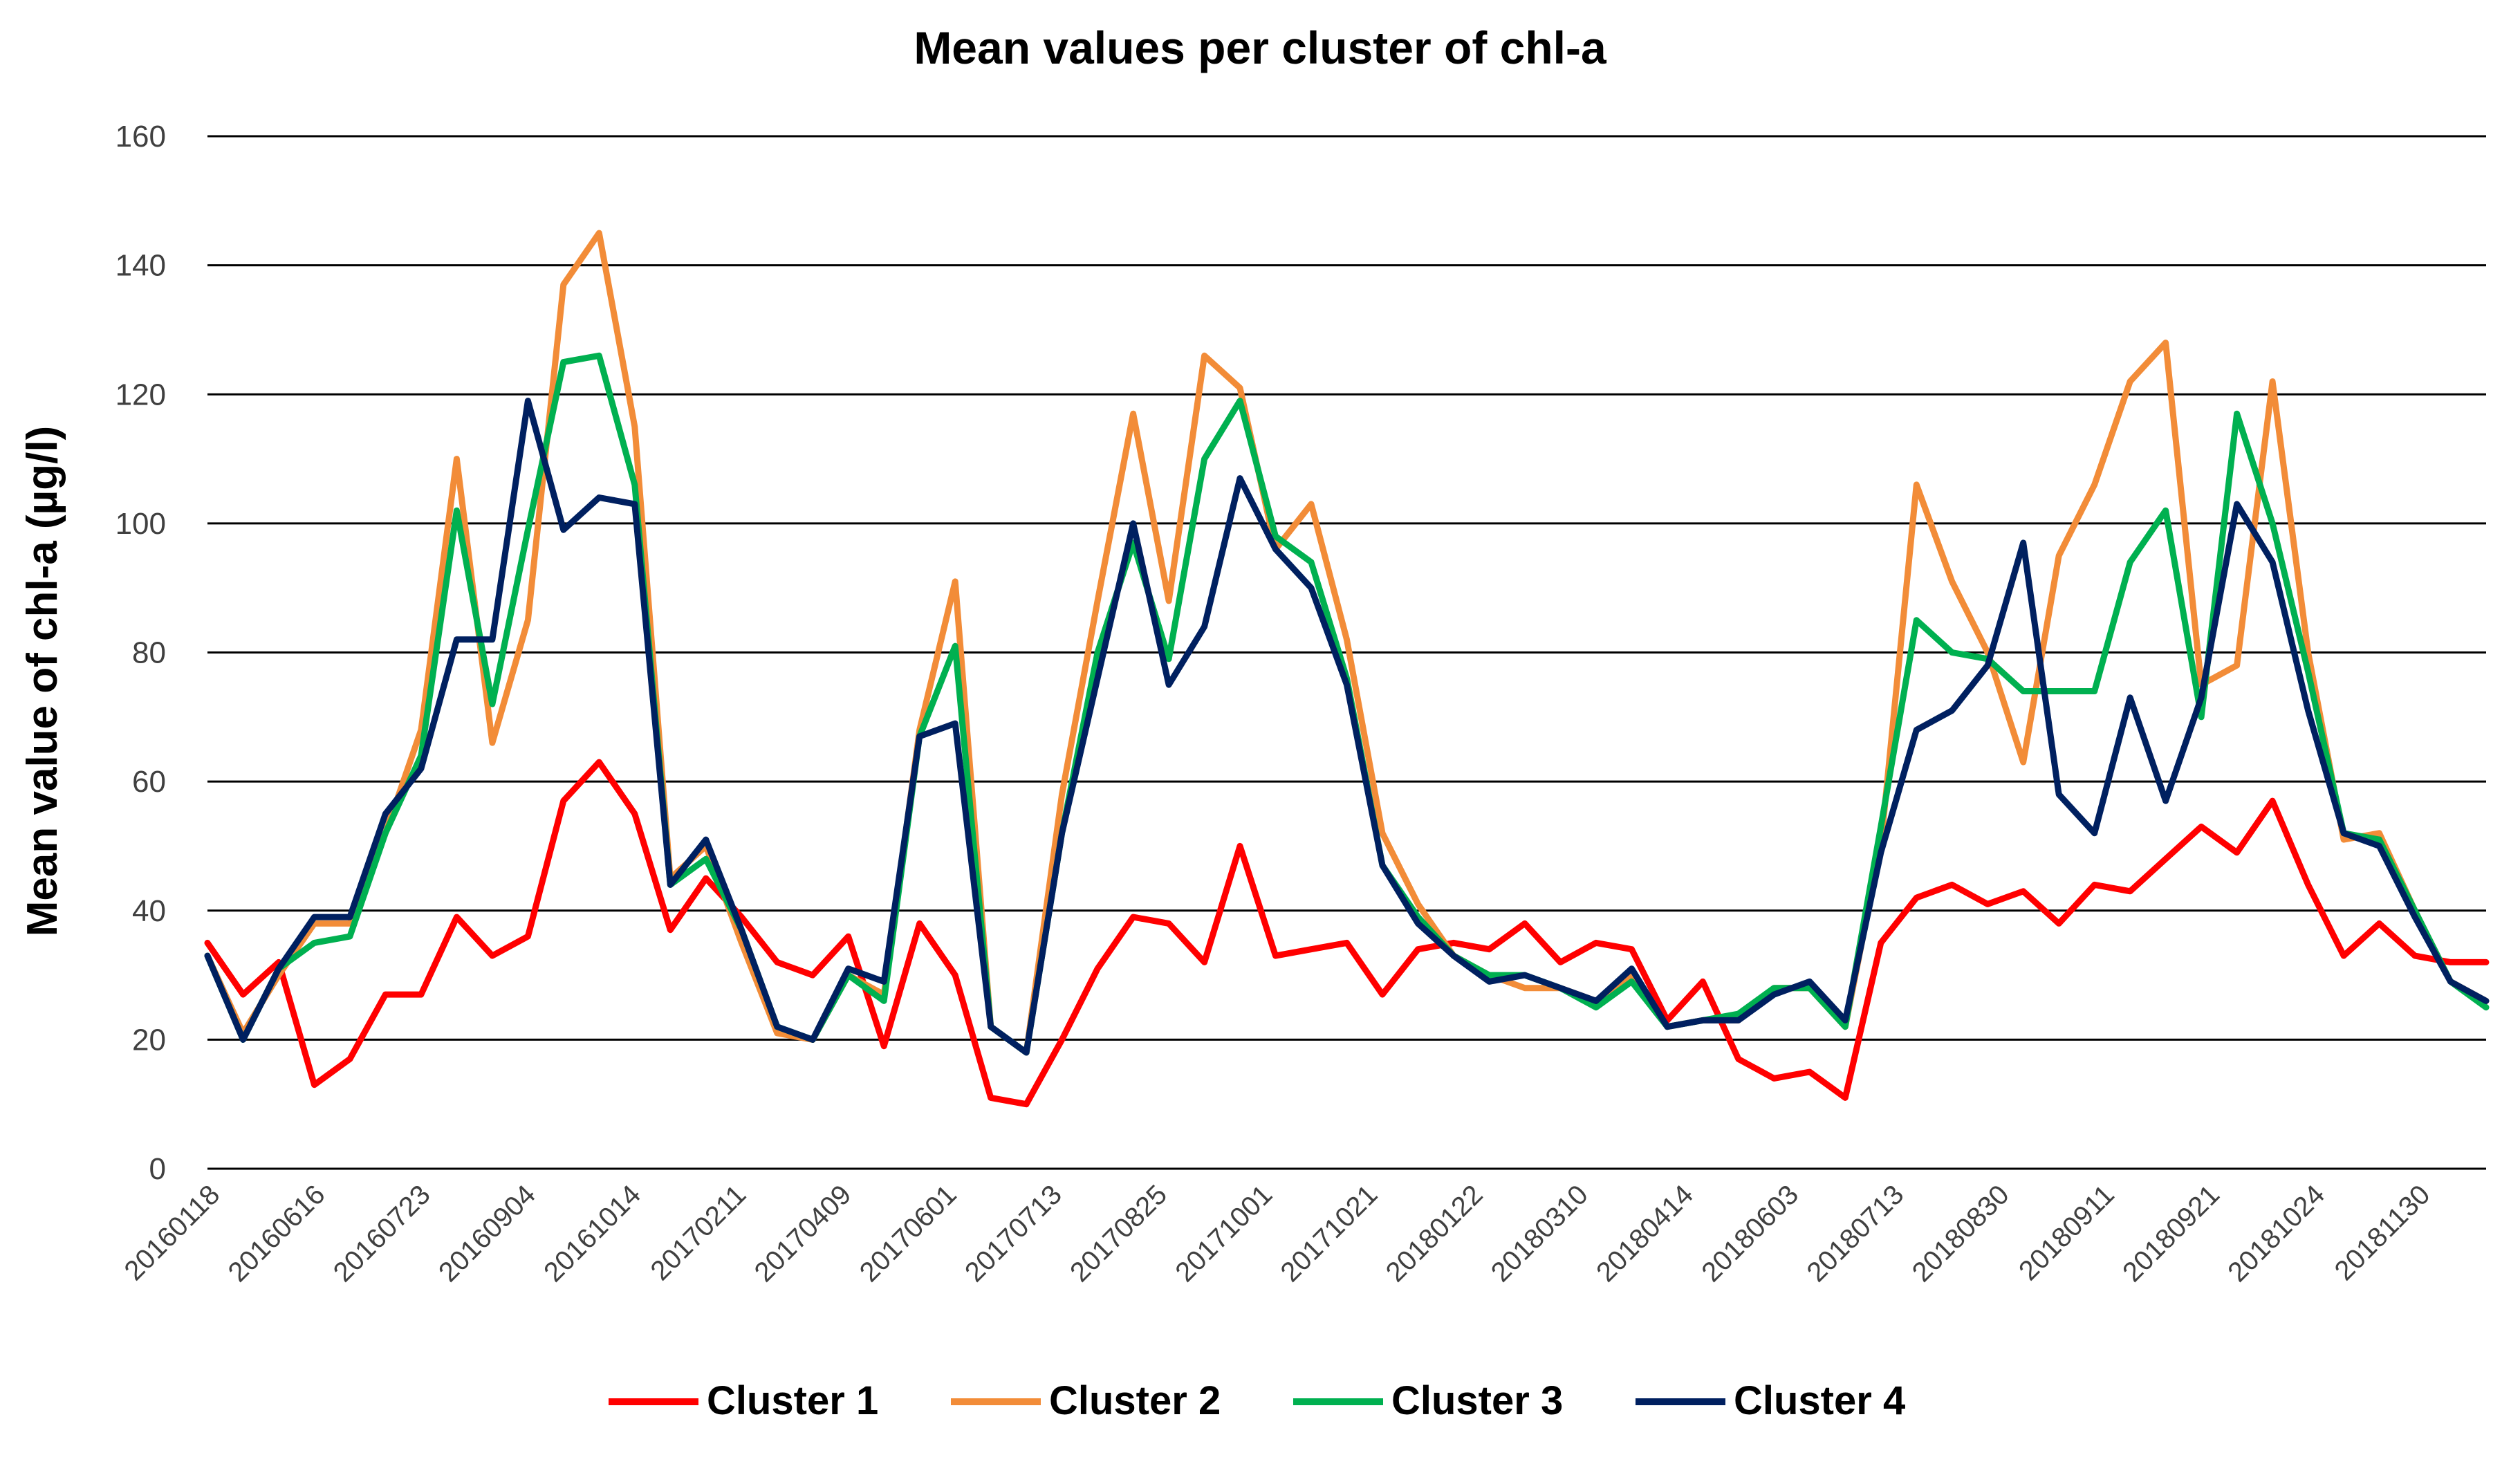  Describe the element at coordinates (1855, 1233) in the screenshot. I see `x-tick-label: 20180713` at that location.